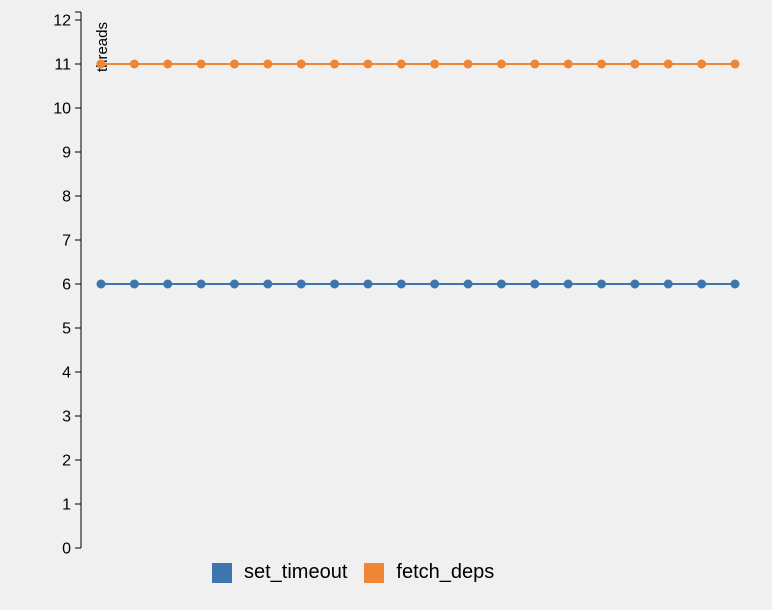 This screenshot has width=772, height=610. What do you see at coordinates (374, 572) in the screenshot?
I see `legend-swatch-fetch-deps` at bounding box center [374, 572].